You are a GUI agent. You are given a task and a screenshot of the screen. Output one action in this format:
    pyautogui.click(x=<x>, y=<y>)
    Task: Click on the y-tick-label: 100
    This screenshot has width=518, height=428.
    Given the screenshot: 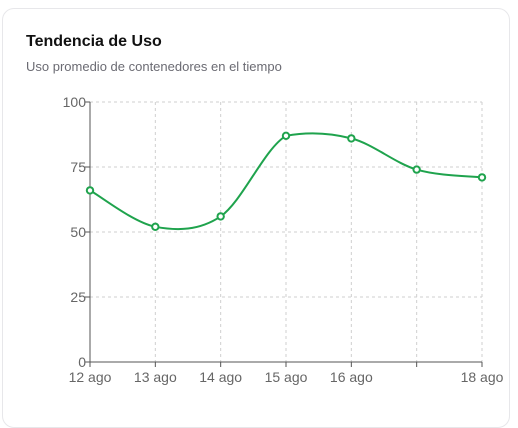 What is the action you would take?
    pyautogui.click(x=75, y=102)
    